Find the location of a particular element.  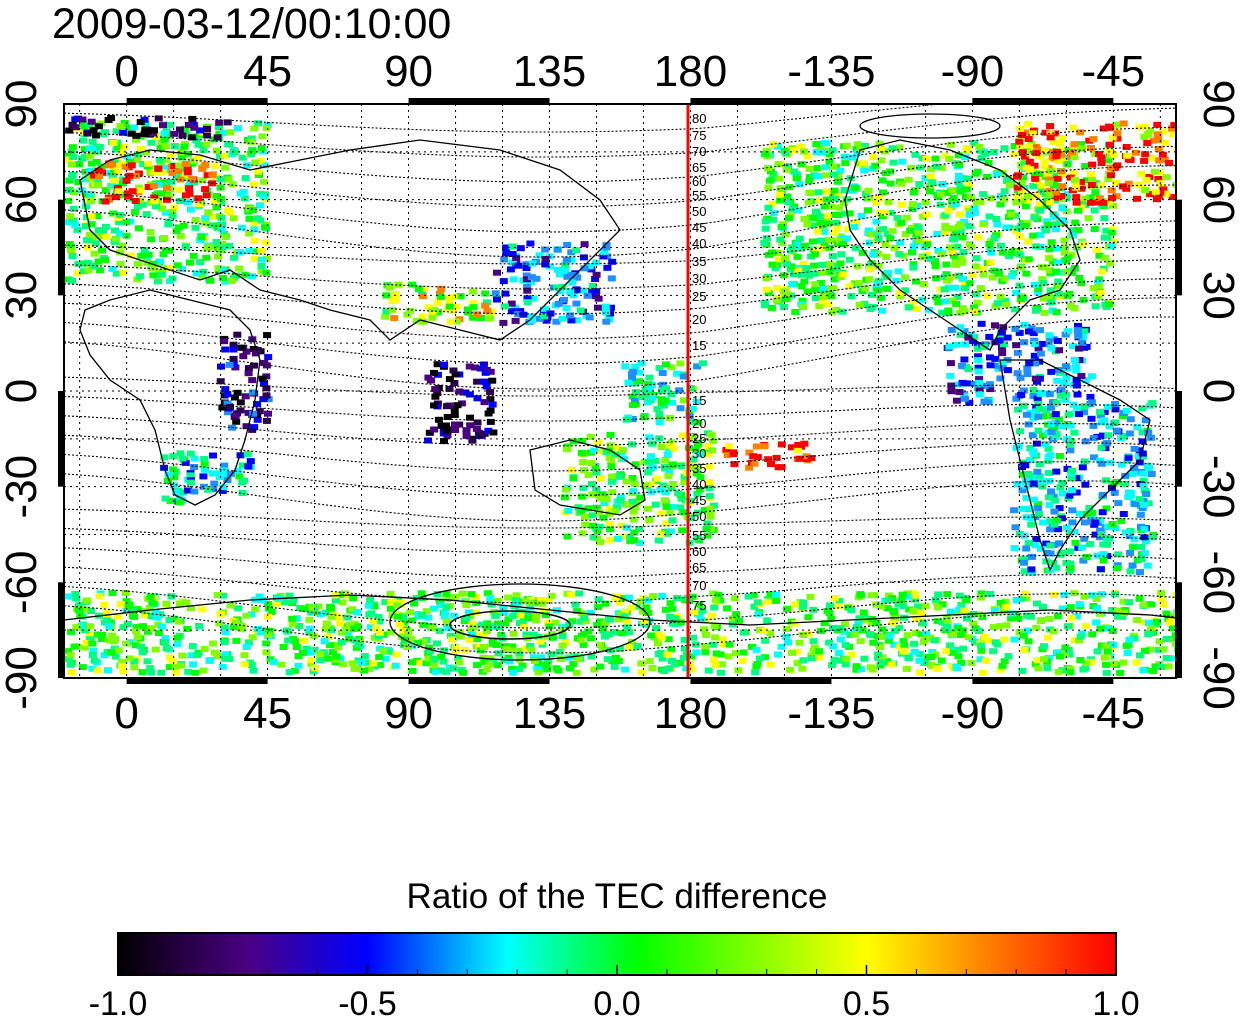

mlat-contour is located at coordinates (620, 132).